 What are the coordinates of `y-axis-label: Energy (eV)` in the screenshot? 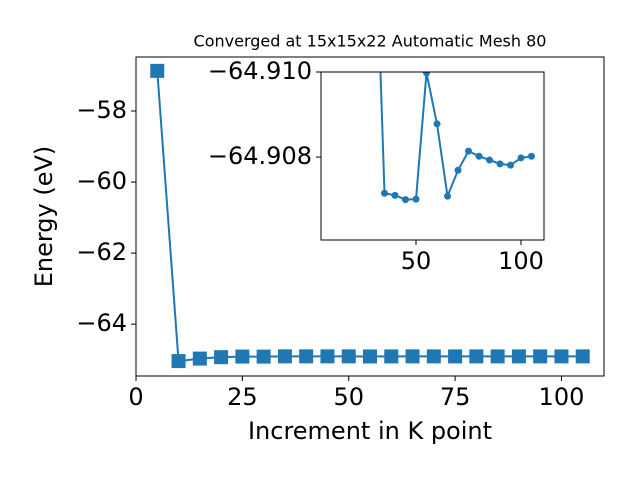 It's located at (44, 217).